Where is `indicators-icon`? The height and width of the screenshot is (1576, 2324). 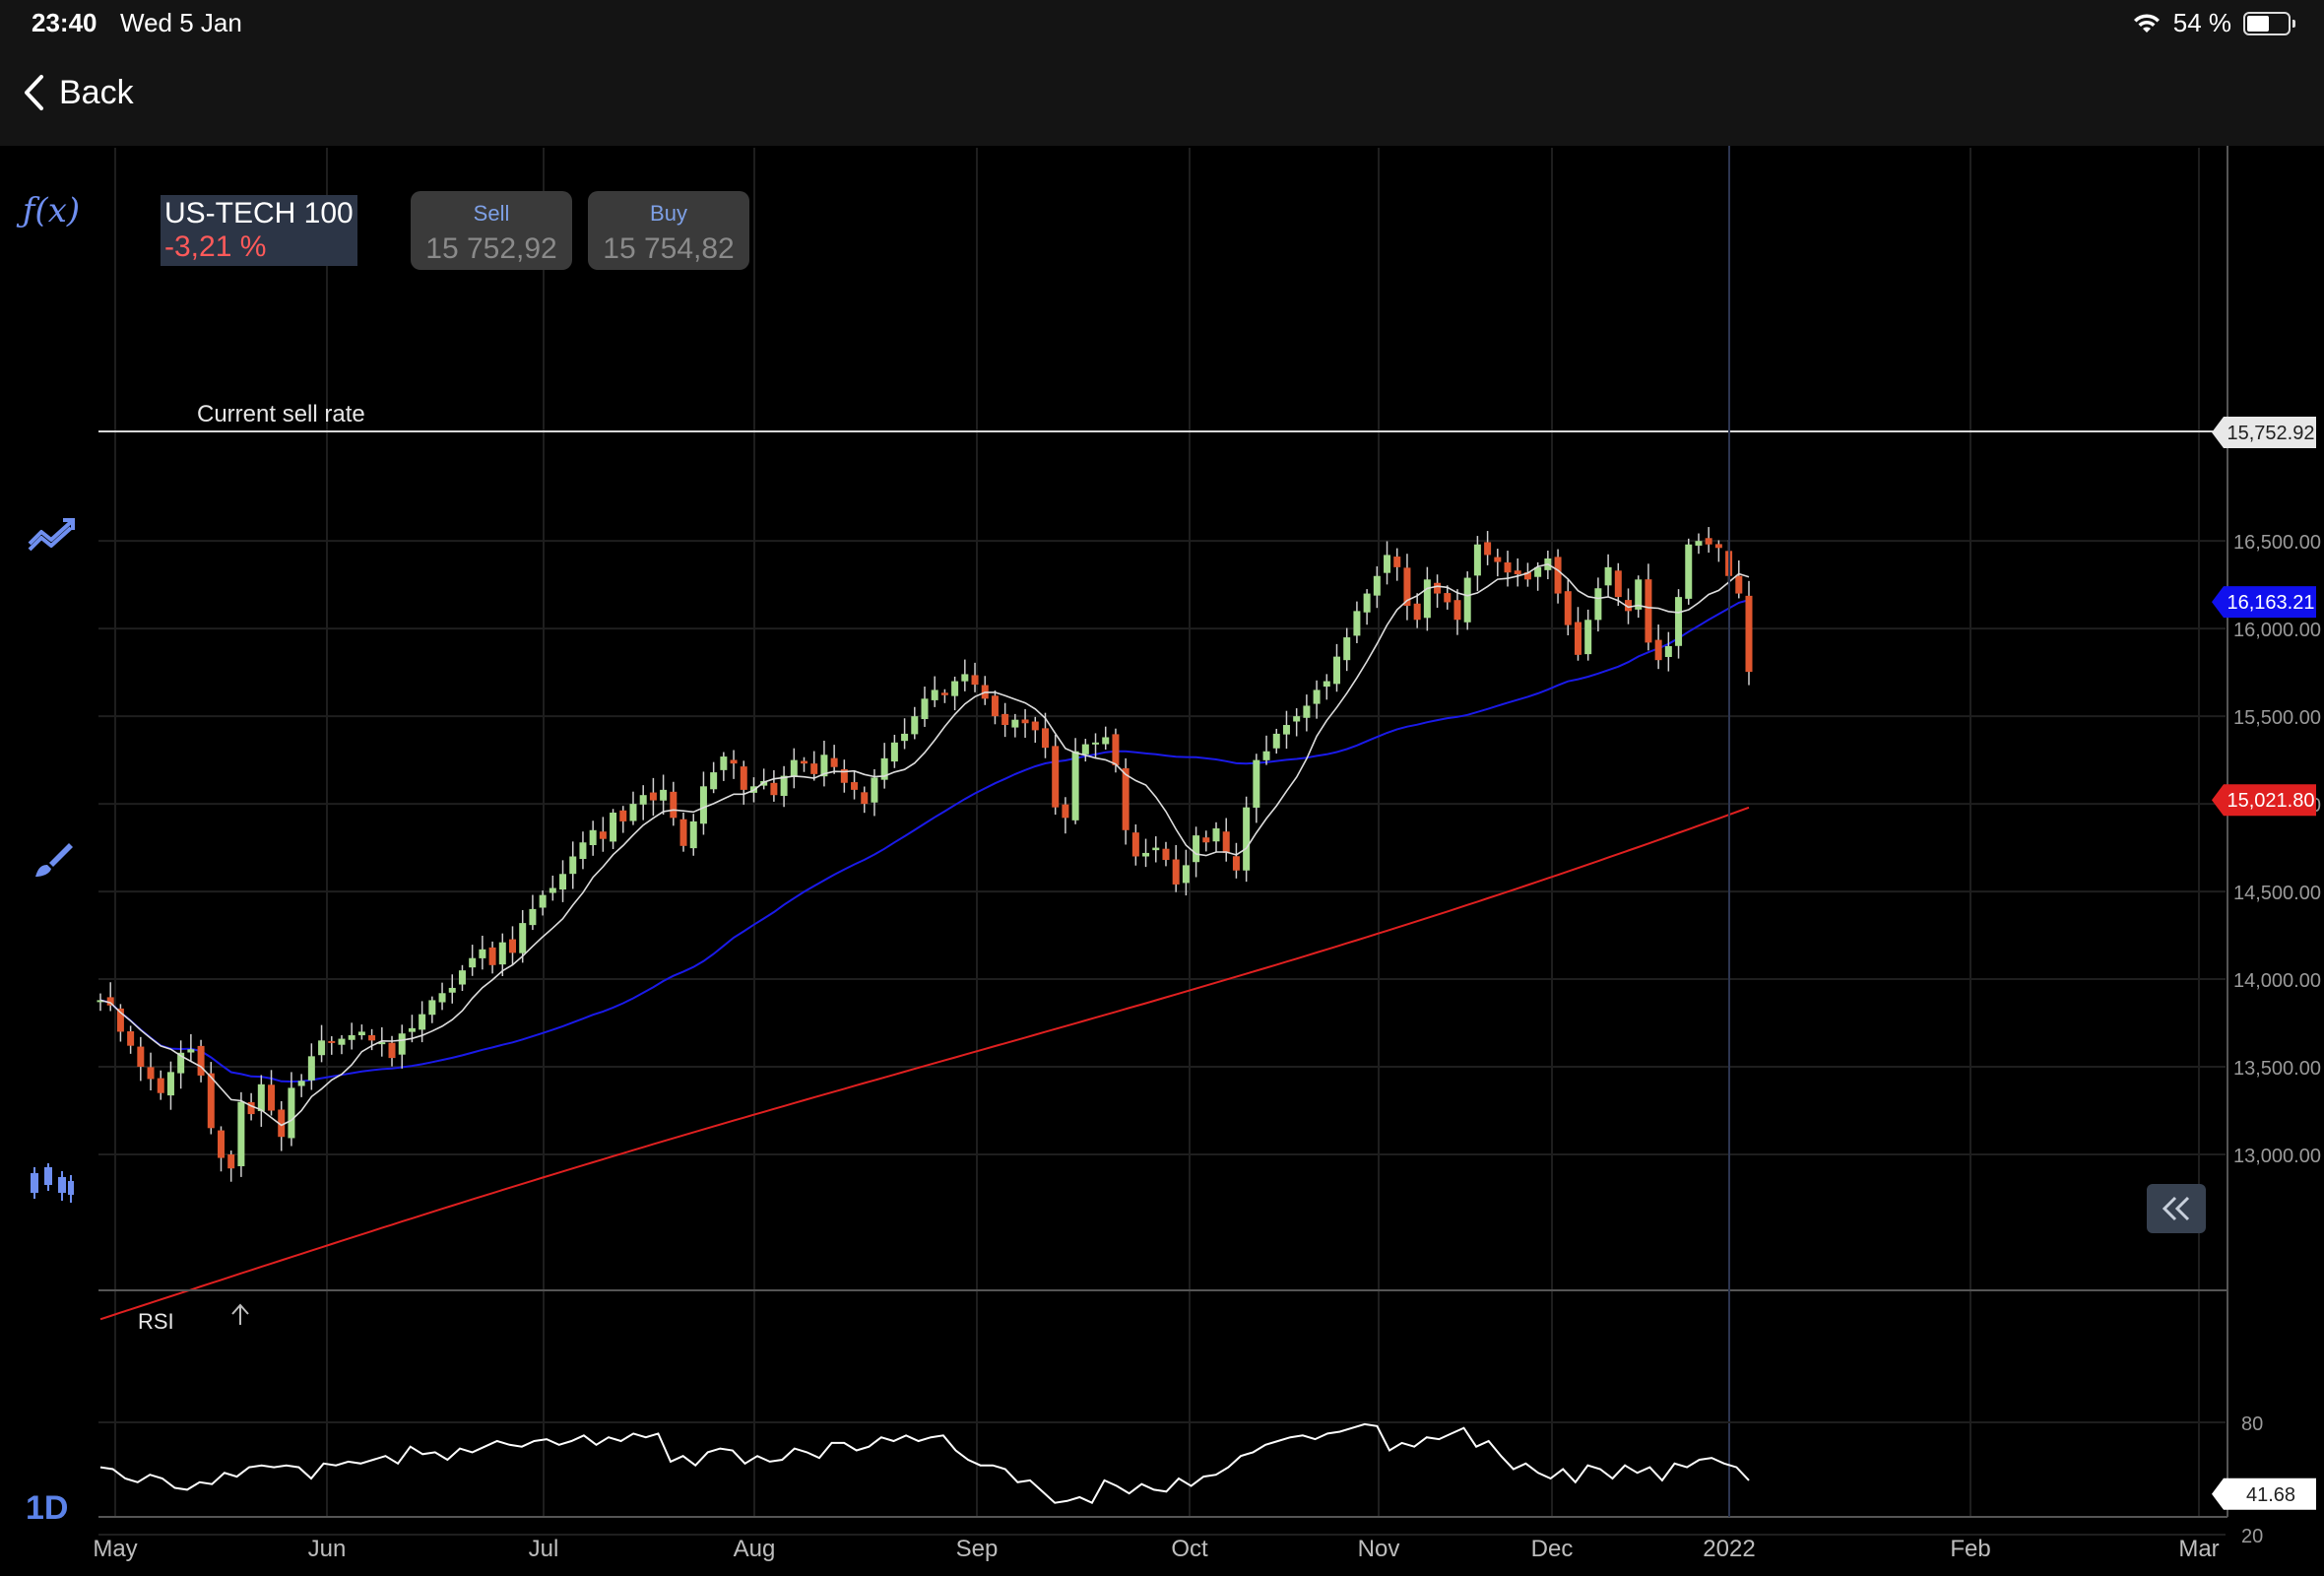
indicators-icon is located at coordinates (52, 533).